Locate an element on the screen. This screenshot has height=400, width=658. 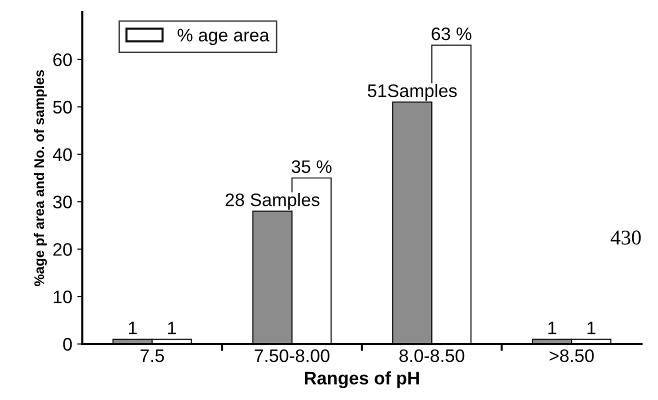
data-label: 35 % is located at coordinates (312, 167).